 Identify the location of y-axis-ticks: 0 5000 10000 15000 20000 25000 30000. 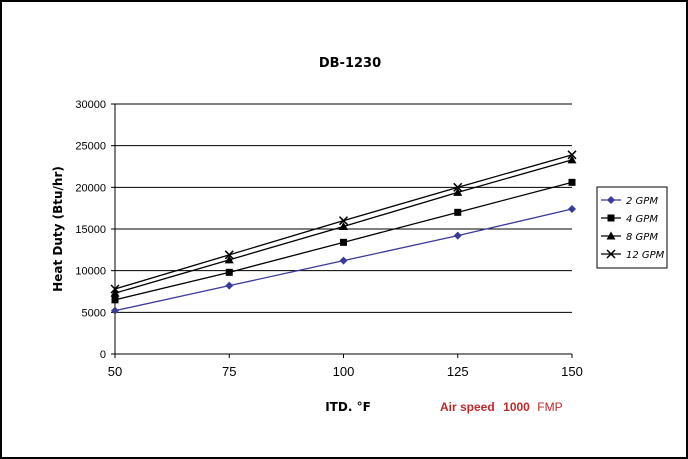
(95, 230).